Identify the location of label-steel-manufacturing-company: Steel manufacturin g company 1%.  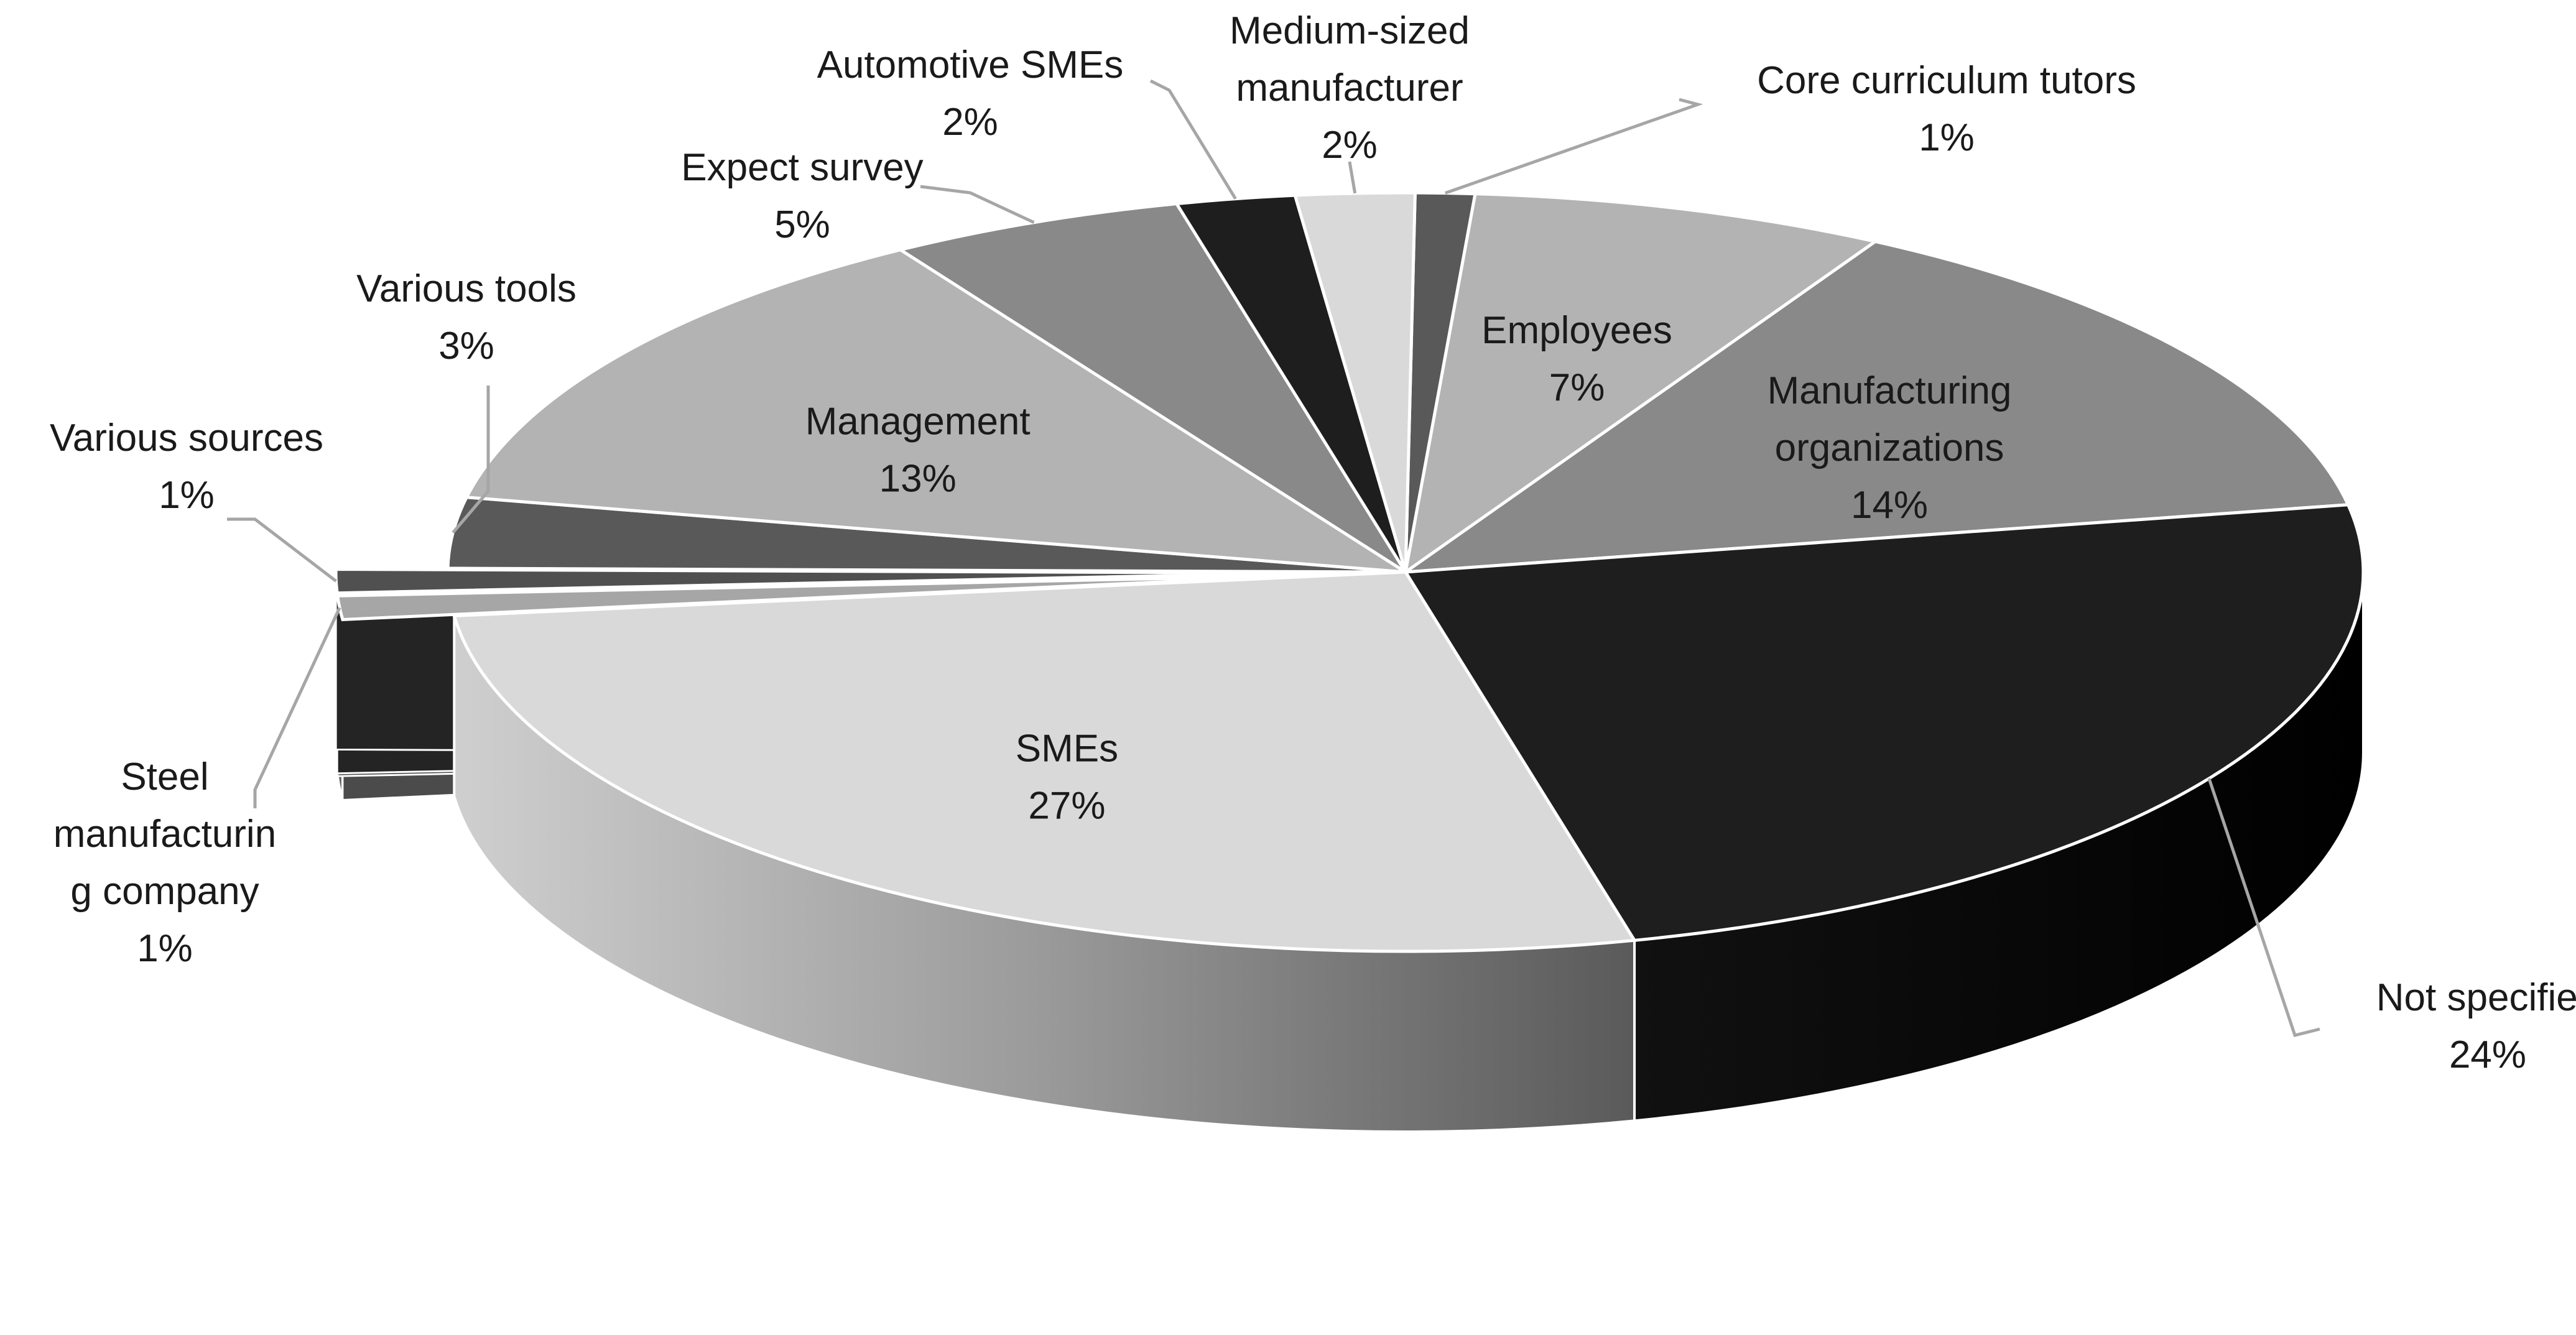
(165, 862).